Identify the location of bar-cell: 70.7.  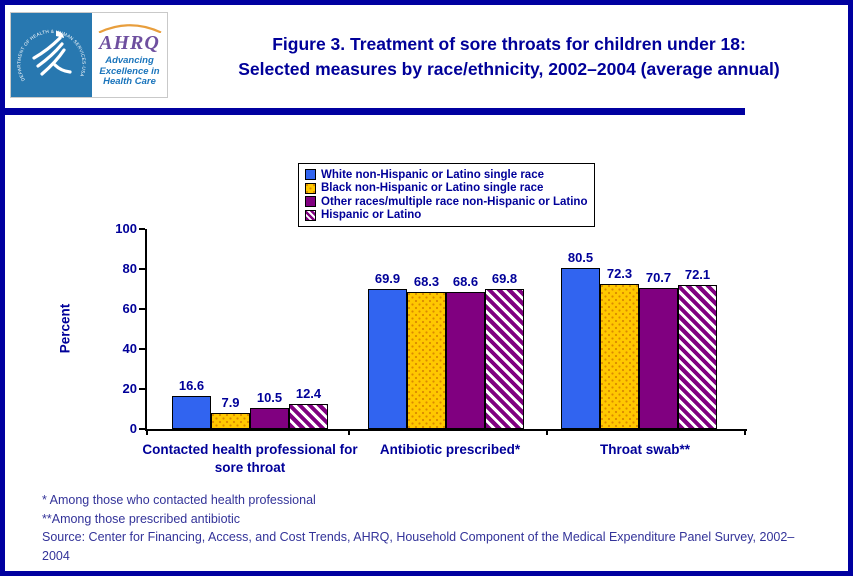
(658, 349).